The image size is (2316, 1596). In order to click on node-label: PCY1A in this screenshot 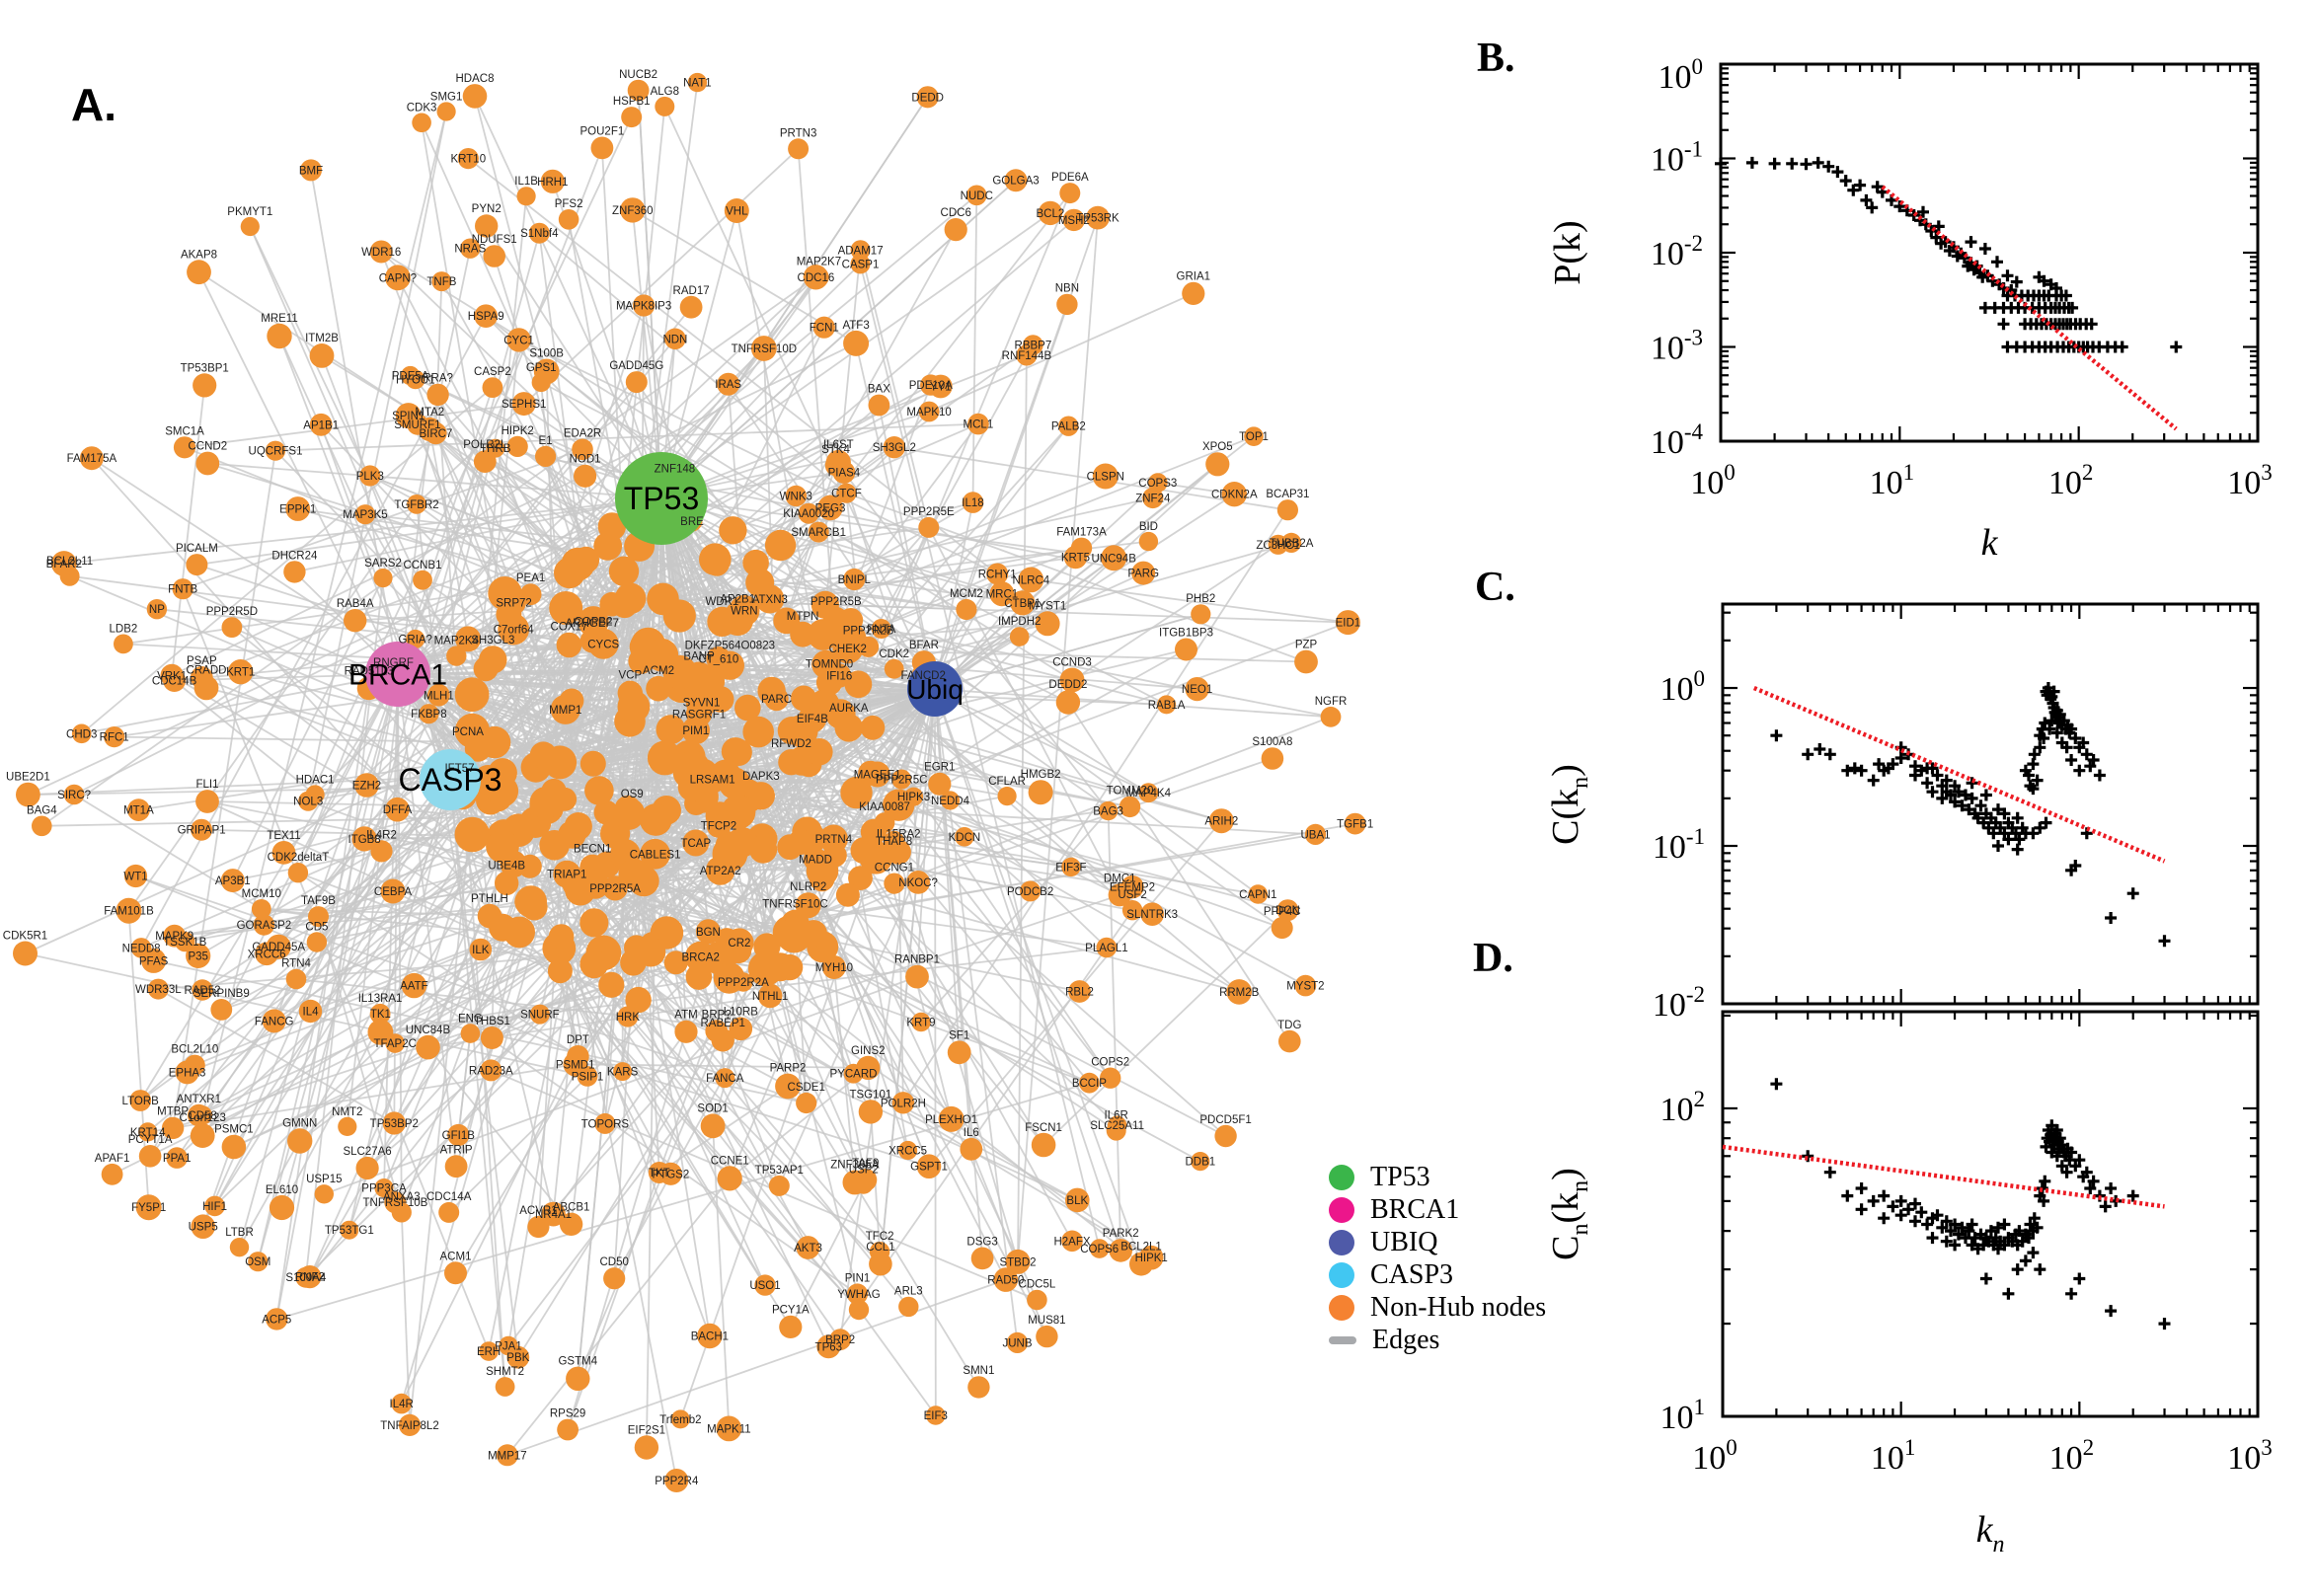, I will do `click(791, 1311)`.